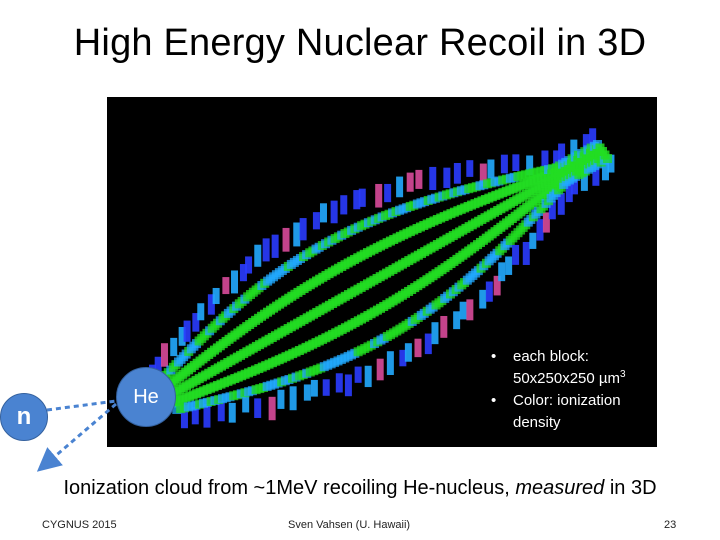 Image resolution: width=720 pixels, height=540 pixels. I want to click on bullet-text: Color: ionization density, so click(567, 411).